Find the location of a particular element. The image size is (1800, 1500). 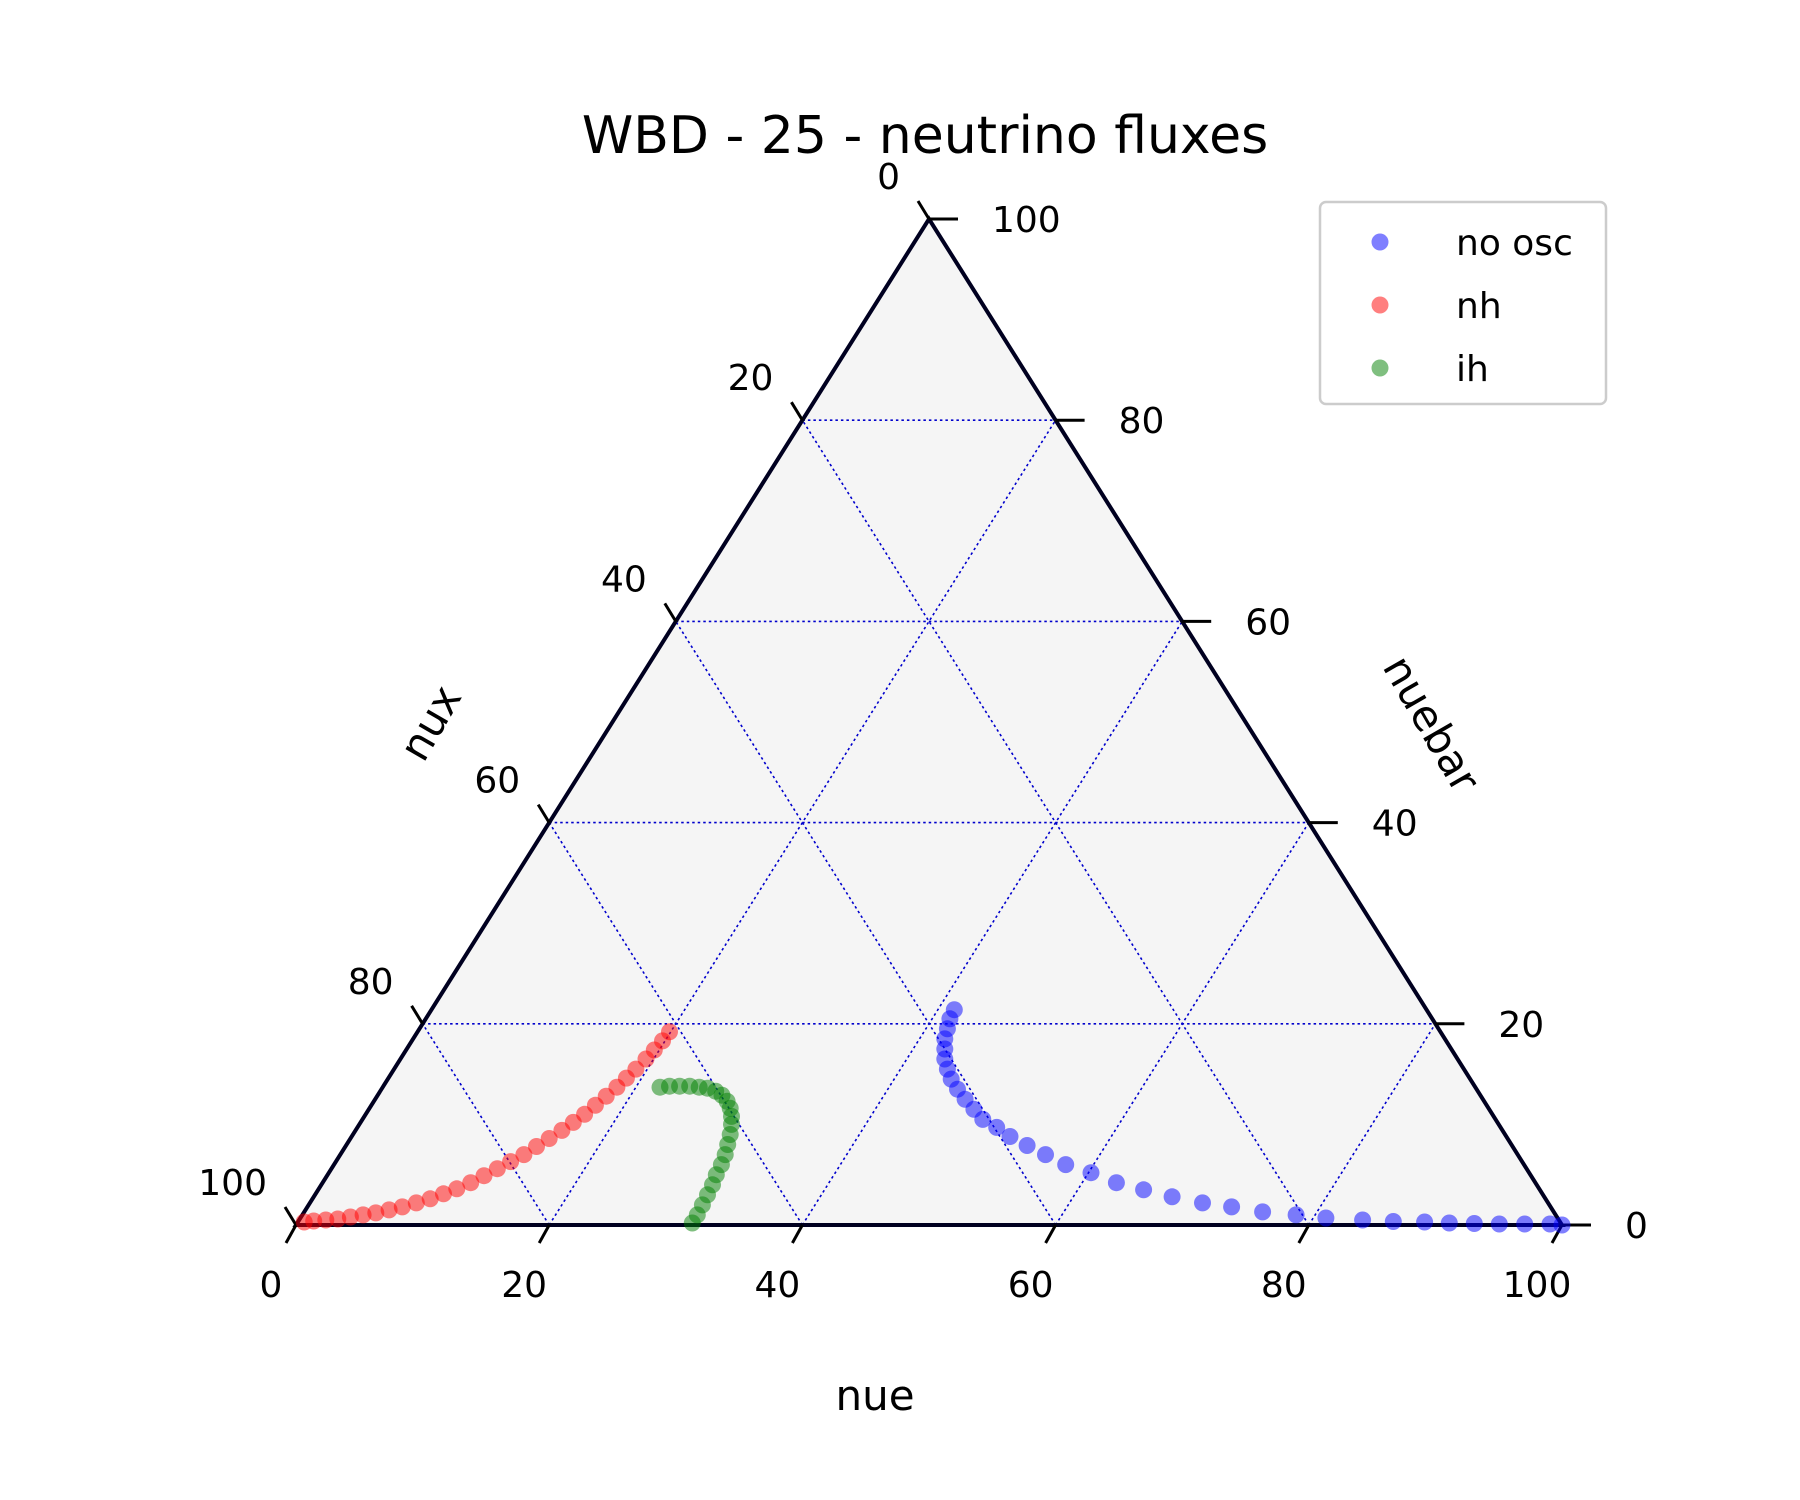

legend-label: ih is located at coordinates (1472, 369).